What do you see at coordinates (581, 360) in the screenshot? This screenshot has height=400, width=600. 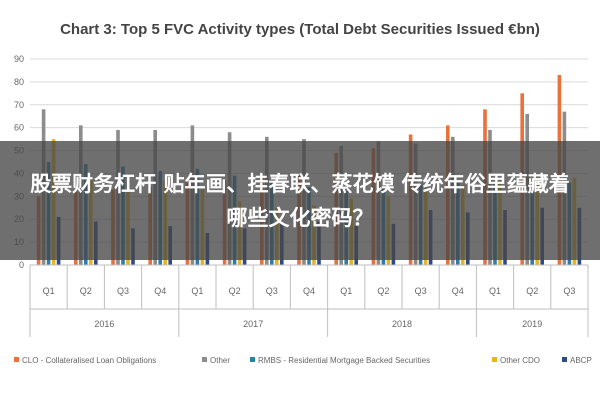 I see `legend-label: ABCP` at bounding box center [581, 360].